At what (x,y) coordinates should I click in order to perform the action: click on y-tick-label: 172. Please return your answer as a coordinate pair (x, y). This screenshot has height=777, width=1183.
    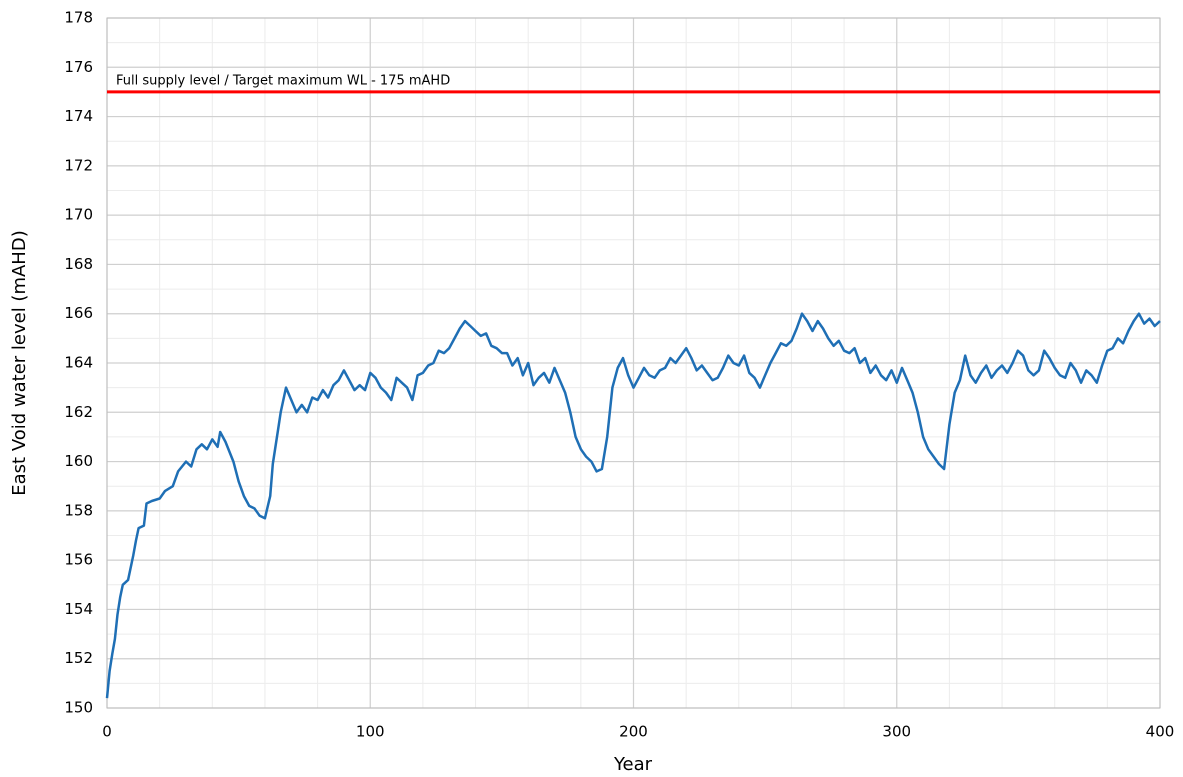
    Looking at the image, I should click on (78, 165).